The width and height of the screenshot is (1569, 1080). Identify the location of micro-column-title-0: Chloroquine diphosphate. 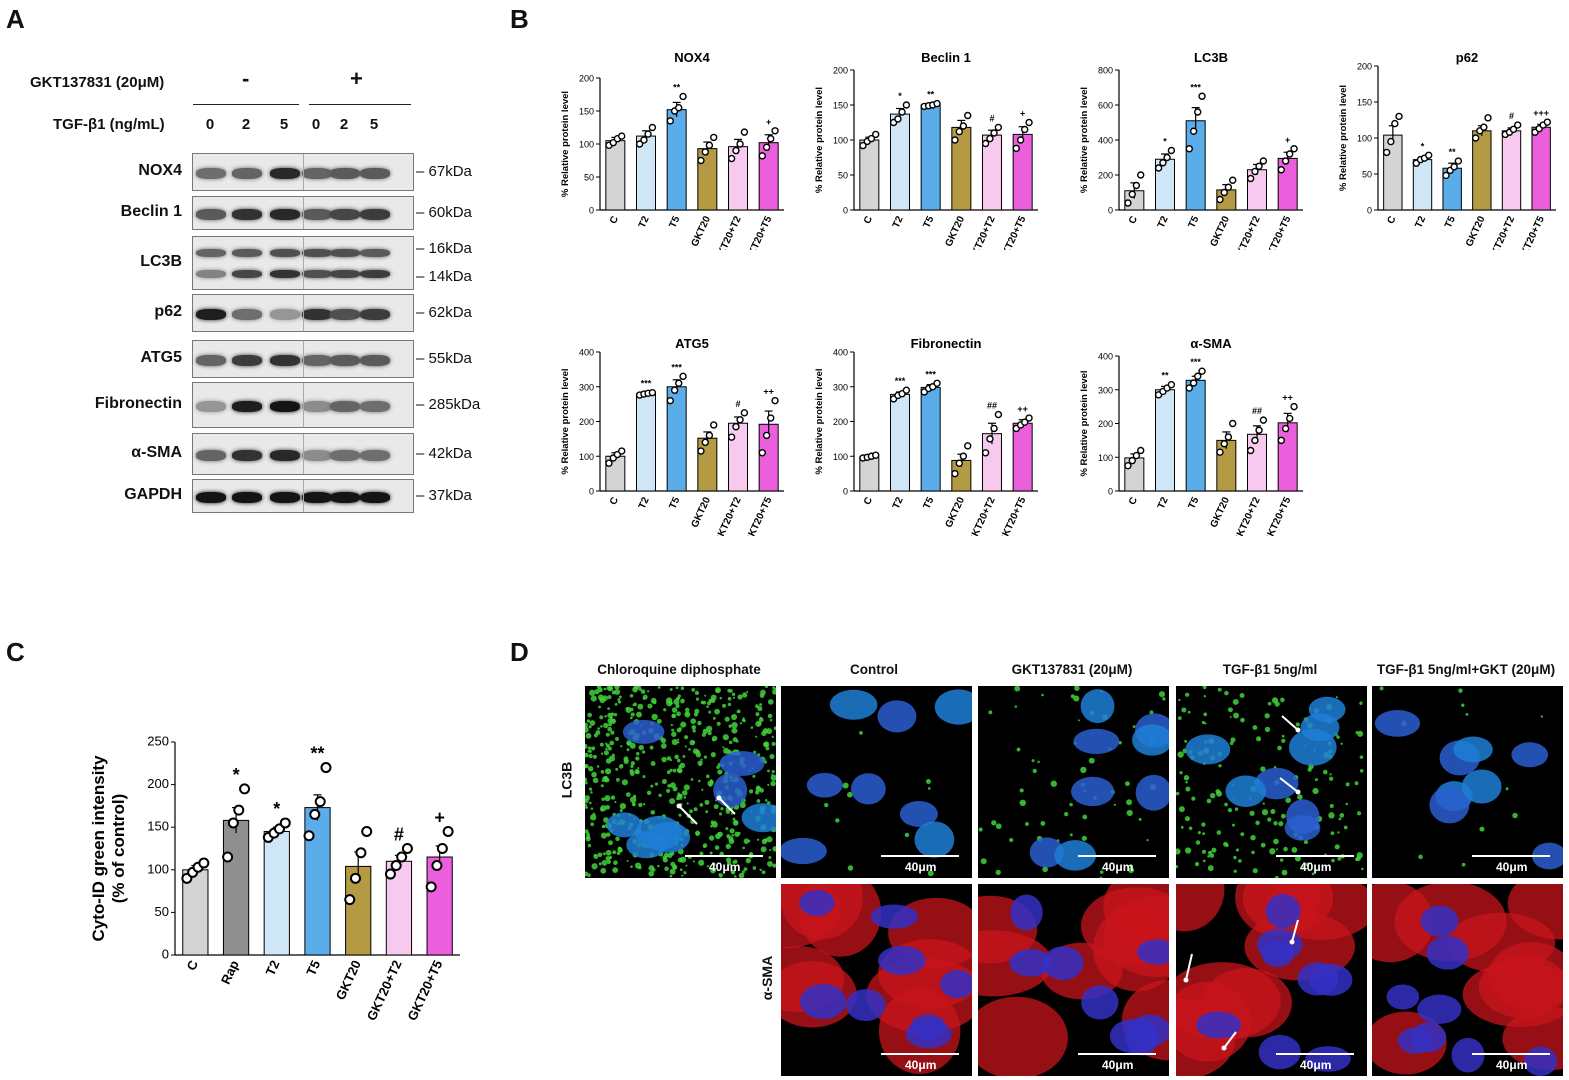
(679, 669).